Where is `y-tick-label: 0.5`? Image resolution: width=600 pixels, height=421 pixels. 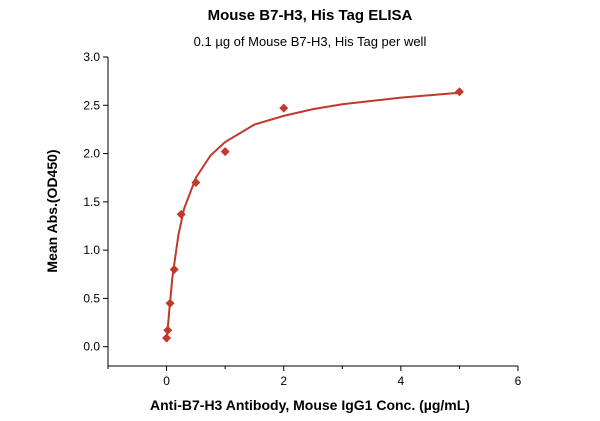
y-tick-label: 0.5 is located at coordinates (91, 298).